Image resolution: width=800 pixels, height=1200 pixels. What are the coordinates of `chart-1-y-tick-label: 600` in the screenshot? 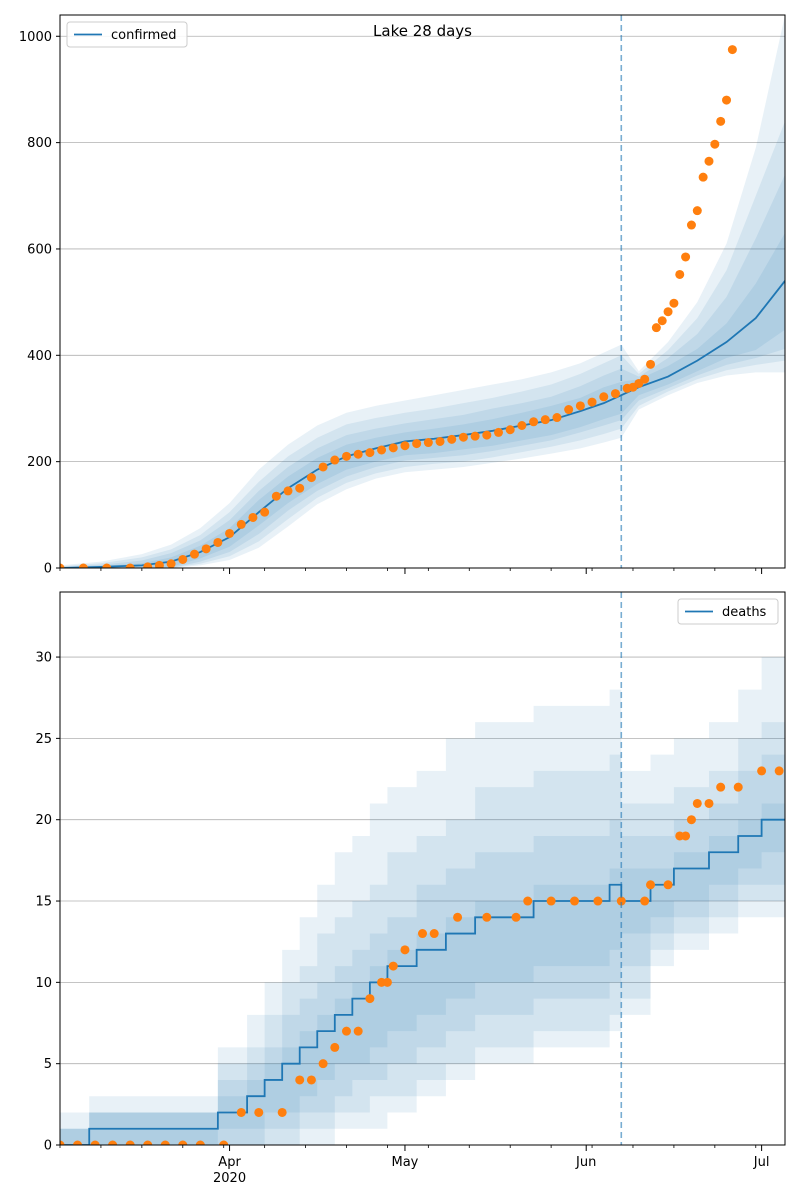 It's located at (39, 249).